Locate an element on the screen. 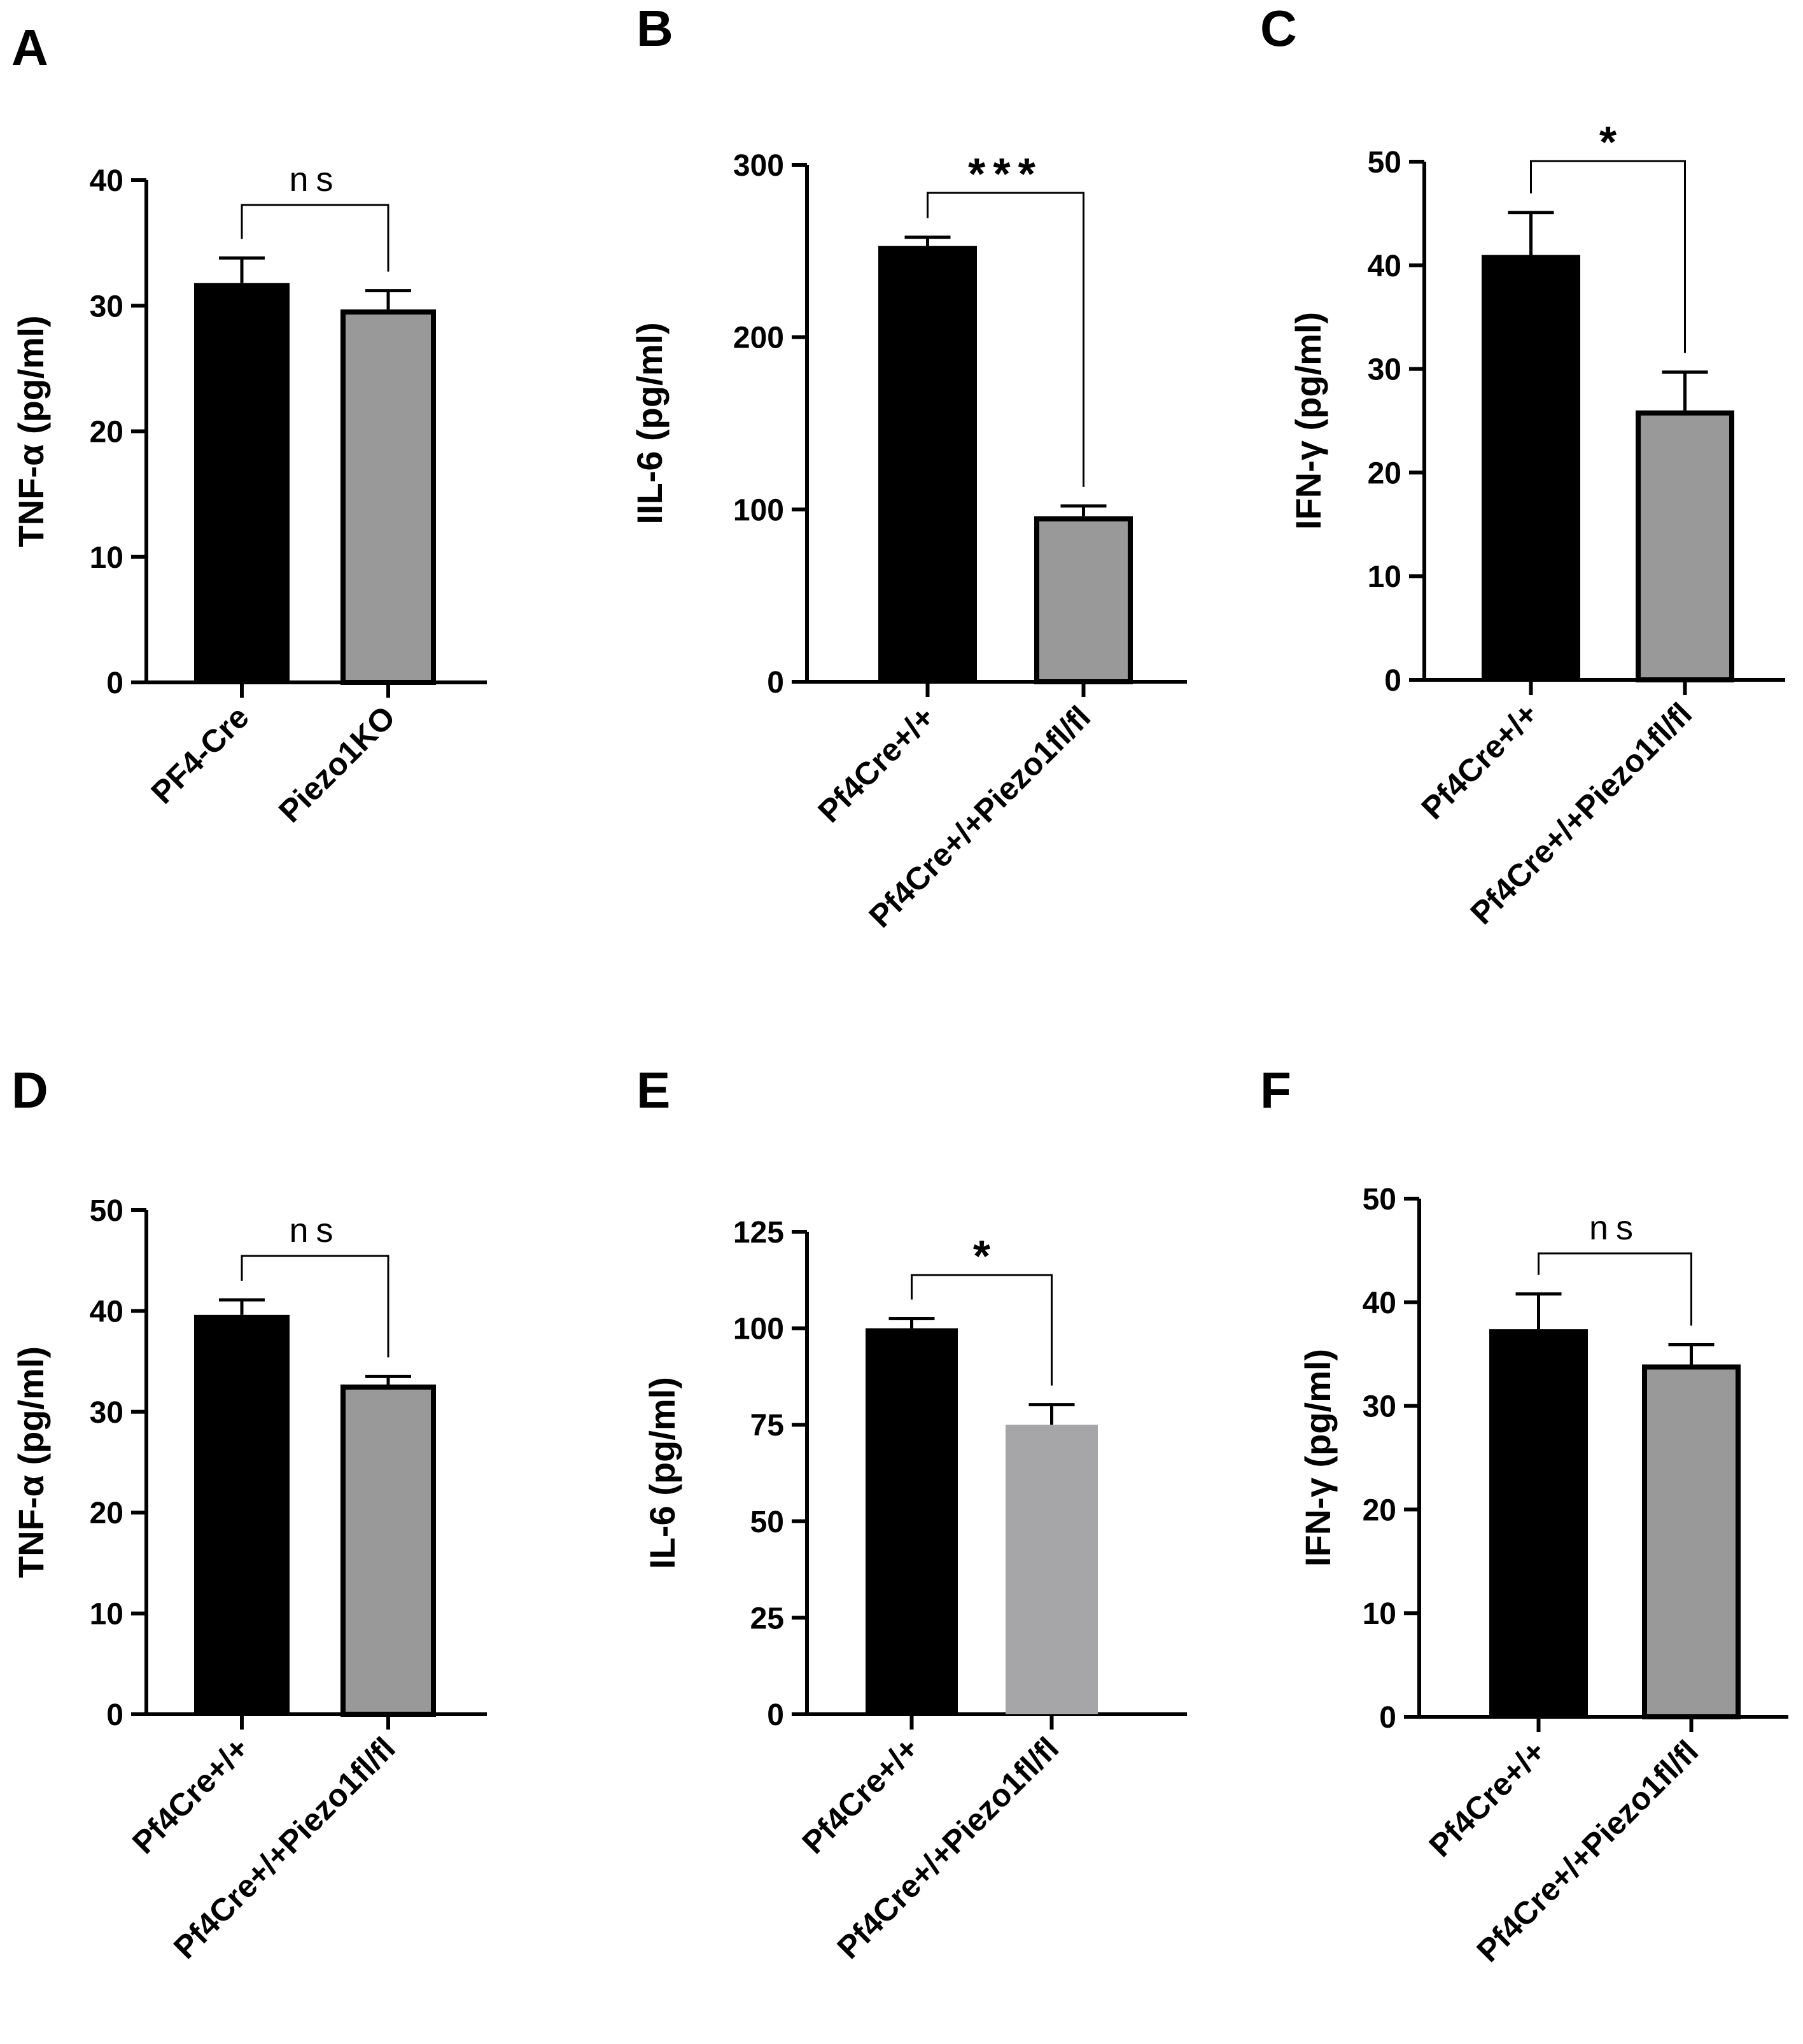 The height and width of the screenshot is (2044, 1803). significance-label: *** is located at coordinates (1005, 174).